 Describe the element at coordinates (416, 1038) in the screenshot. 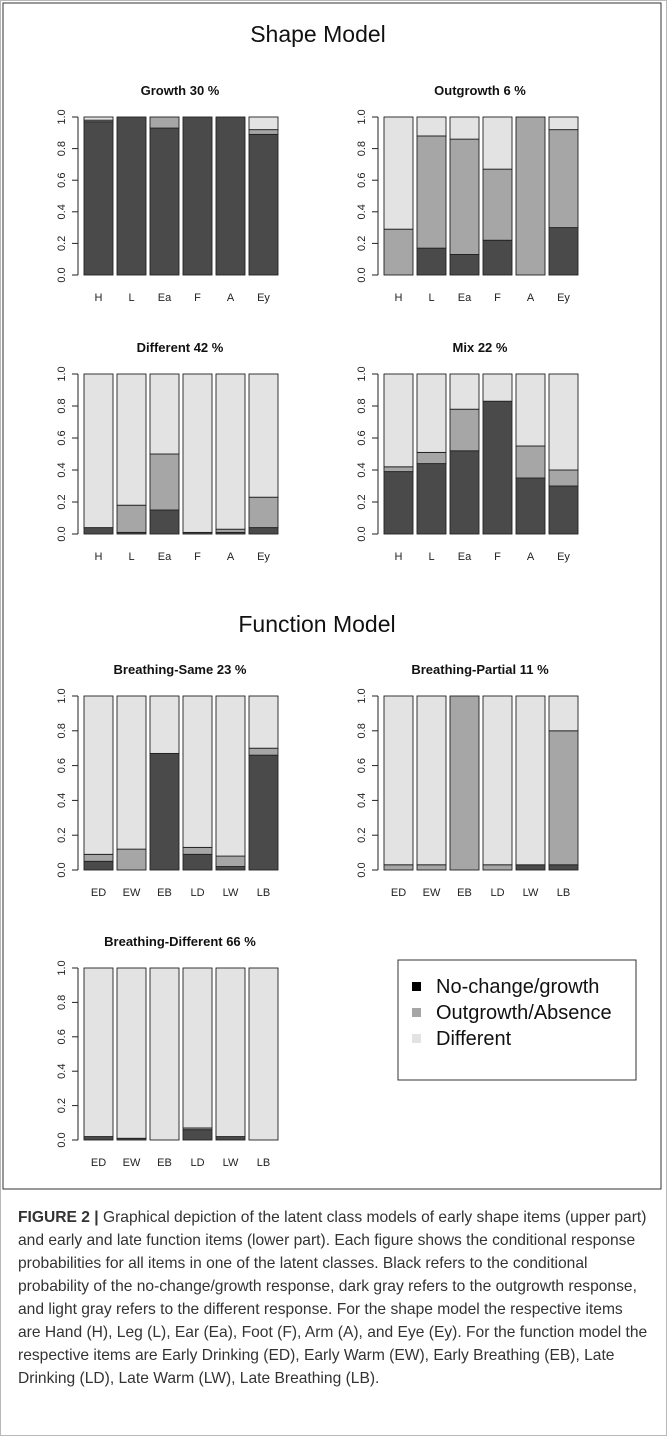

I see `legend-swatch-different` at that location.